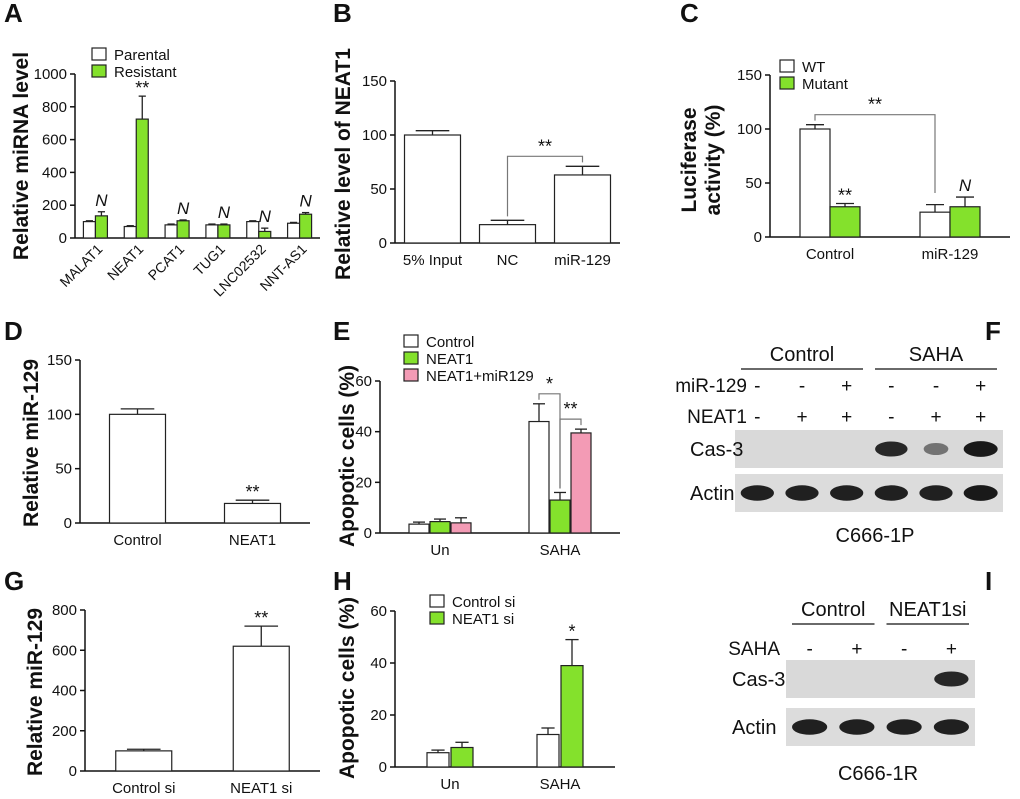 Image resolution: width=1020 pixels, height=799 pixels. I want to click on y-axis-label: Apopotic cells (%), so click(347, 456).